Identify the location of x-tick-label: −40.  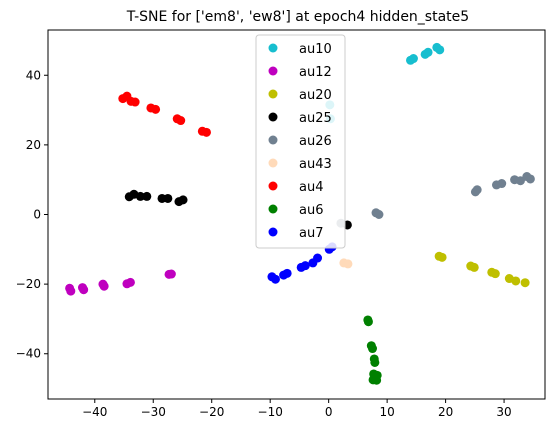
(94, 412).